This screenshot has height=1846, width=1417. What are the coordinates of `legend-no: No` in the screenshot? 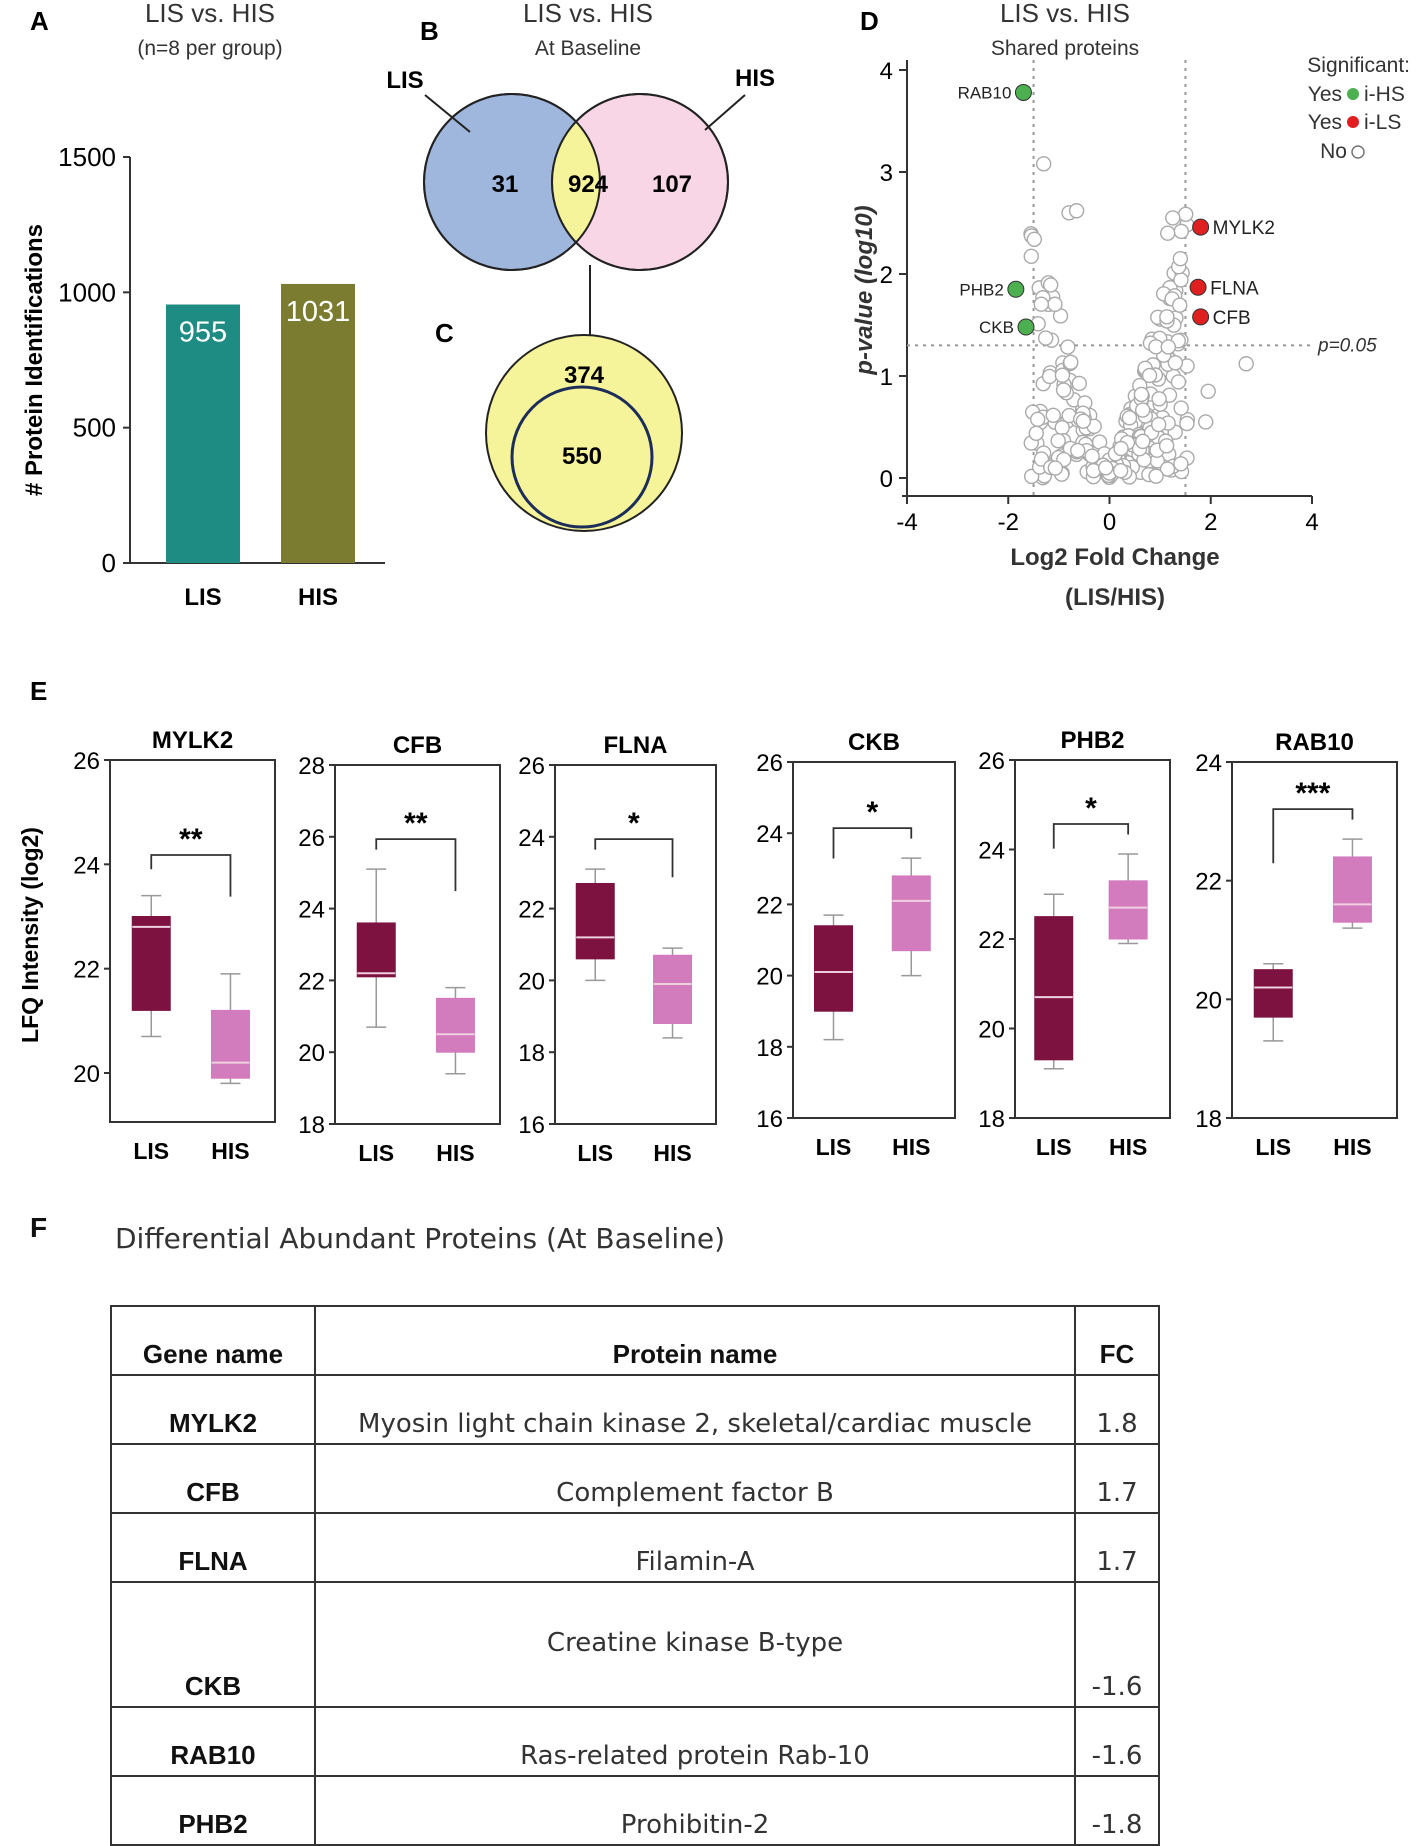 It's located at (1333, 151).